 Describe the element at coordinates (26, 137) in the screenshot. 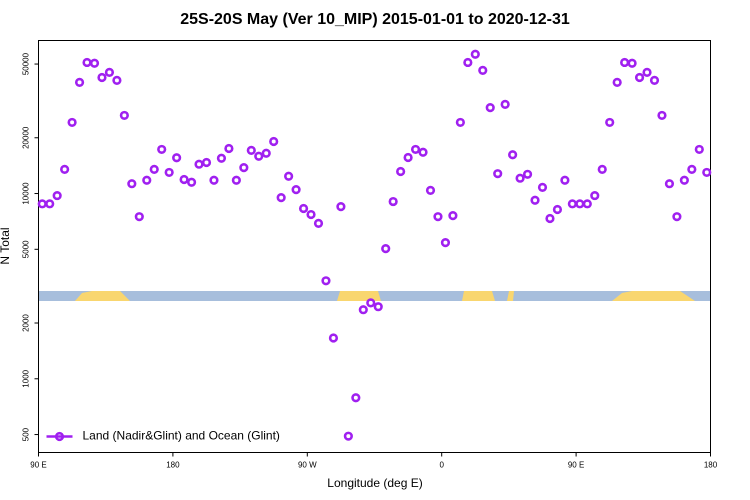

I see `y-tick-label: 20000` at that location.